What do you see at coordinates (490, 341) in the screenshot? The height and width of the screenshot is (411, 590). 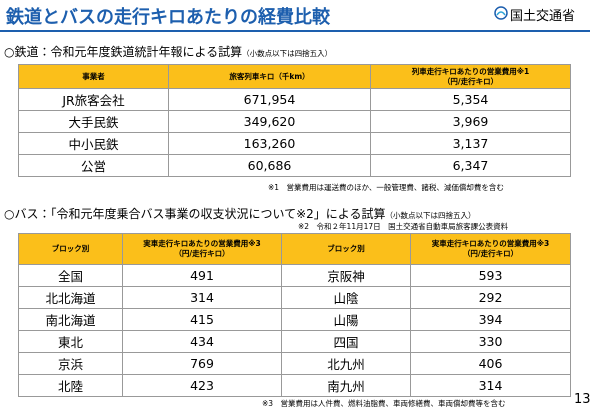 I see `cell: 330` at bounding box center [490, 341].